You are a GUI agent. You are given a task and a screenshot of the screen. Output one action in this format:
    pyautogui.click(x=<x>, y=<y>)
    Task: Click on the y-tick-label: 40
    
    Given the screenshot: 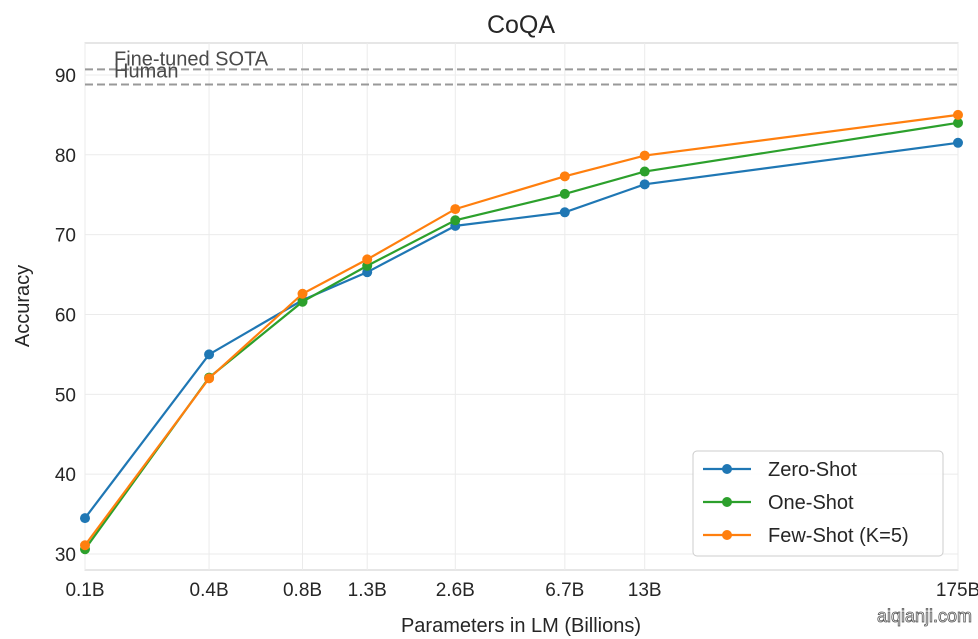 What is the action you would take?
    pyautogui.click(x=65, y=475)
    